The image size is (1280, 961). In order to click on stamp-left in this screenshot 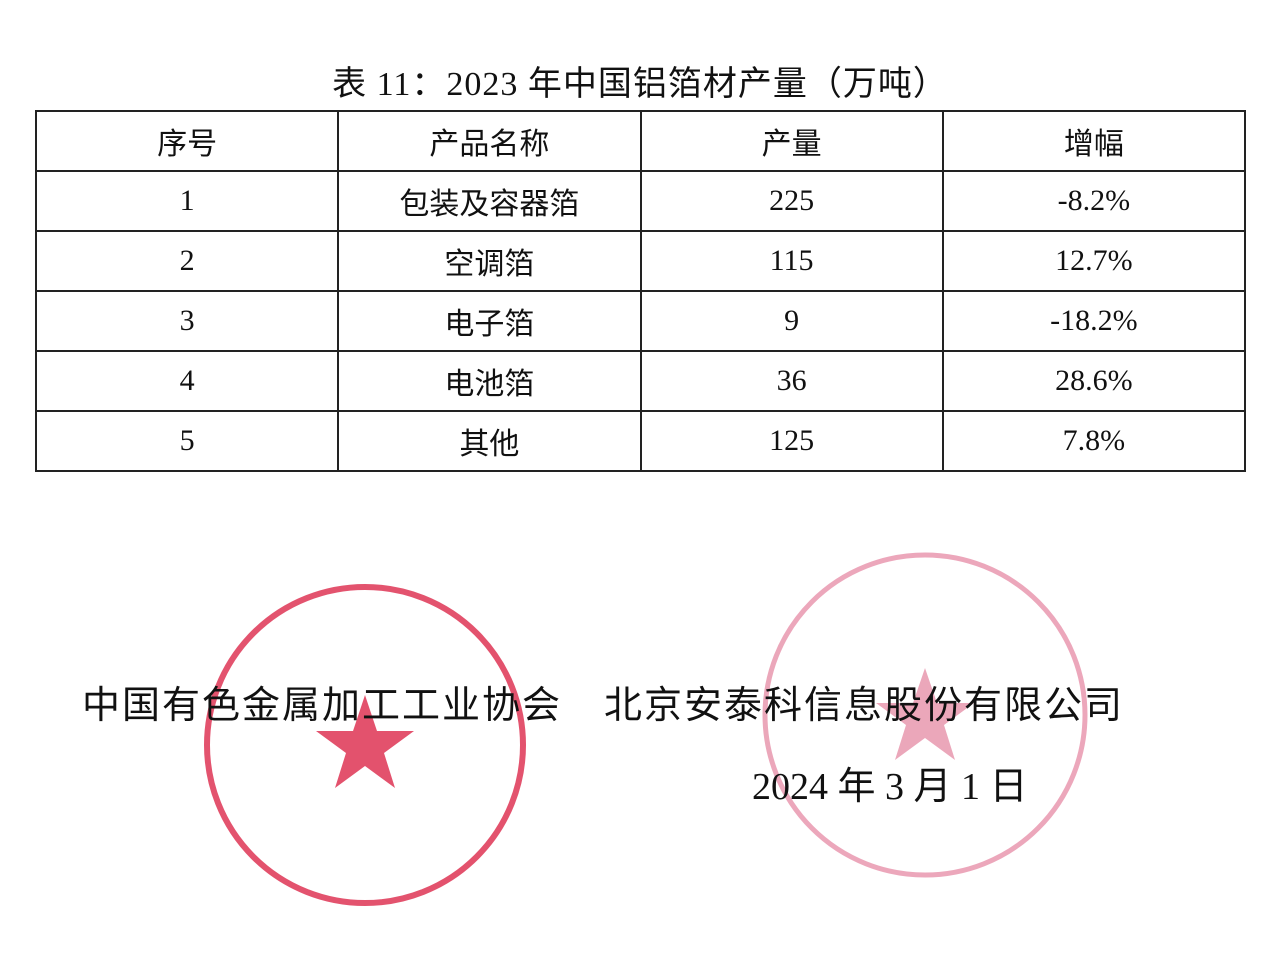, I will do `click(365, 745)`.